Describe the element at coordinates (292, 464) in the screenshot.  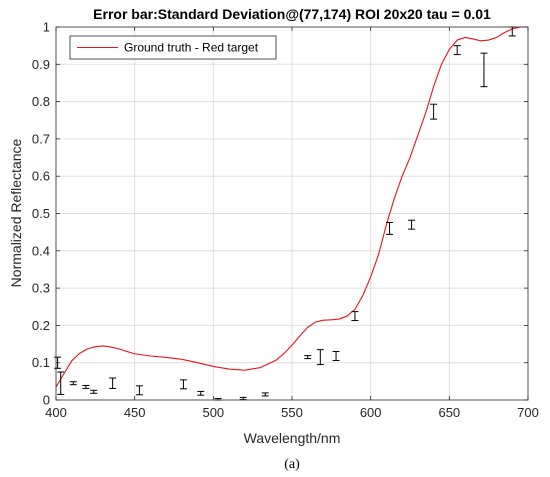
I see `figure-caption: (a)` at that location.